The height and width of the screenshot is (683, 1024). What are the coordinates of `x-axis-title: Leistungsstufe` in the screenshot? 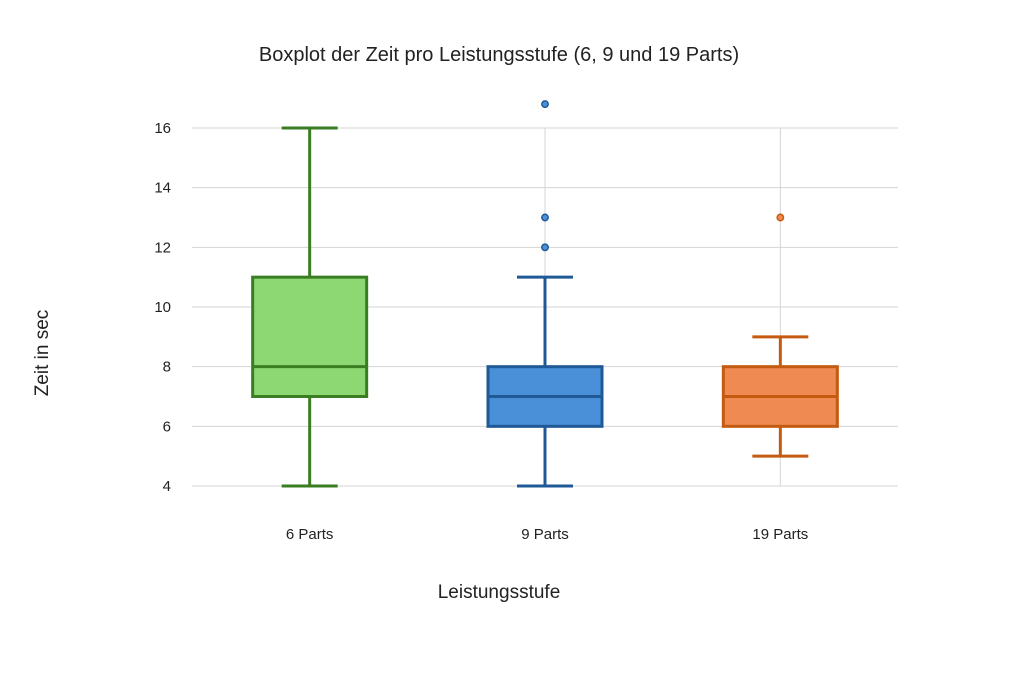 It's located at (499, 592).